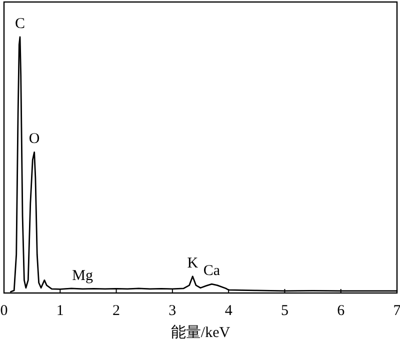 This screenshot has height=343, width=400. I want to click on annotation: Mg, so click(83, 276).